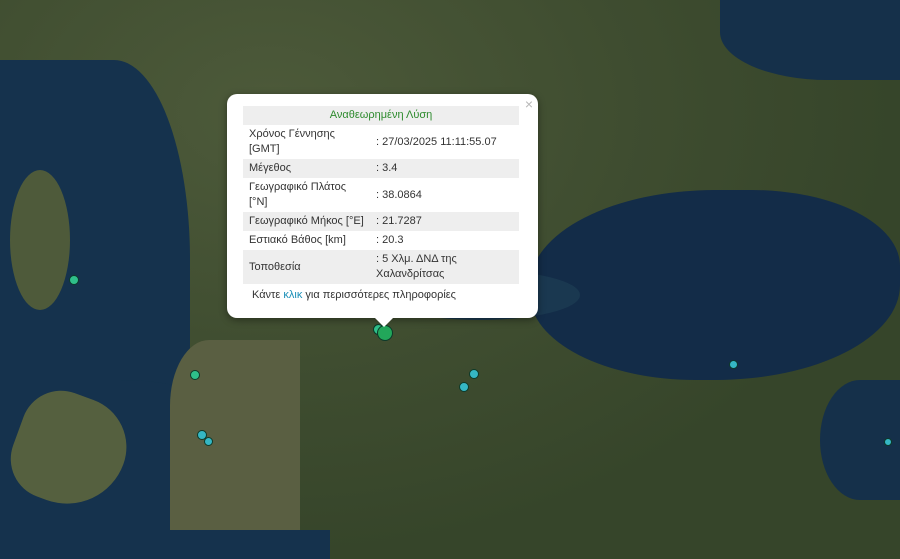 The height and width of the screenshot is (559, 900). I want to click on close-icon: ×, so click(528, 104).